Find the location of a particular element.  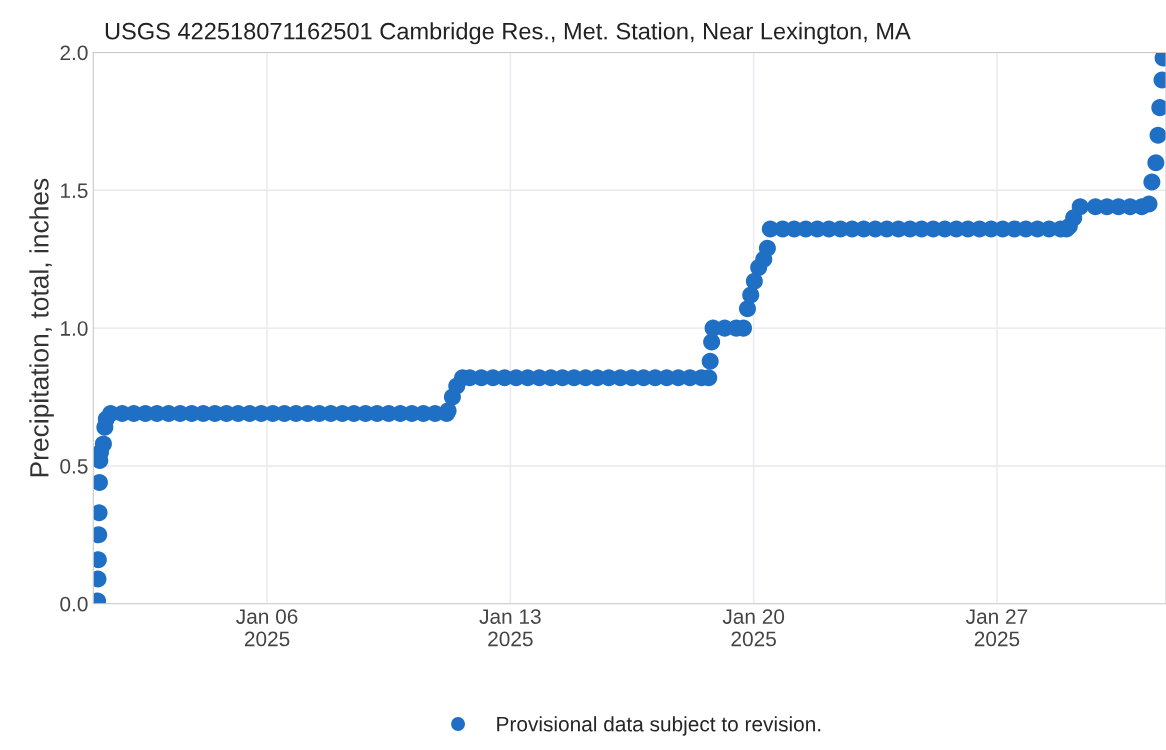

y-tick-label: 0.5 is located at coordinates (74, 466).